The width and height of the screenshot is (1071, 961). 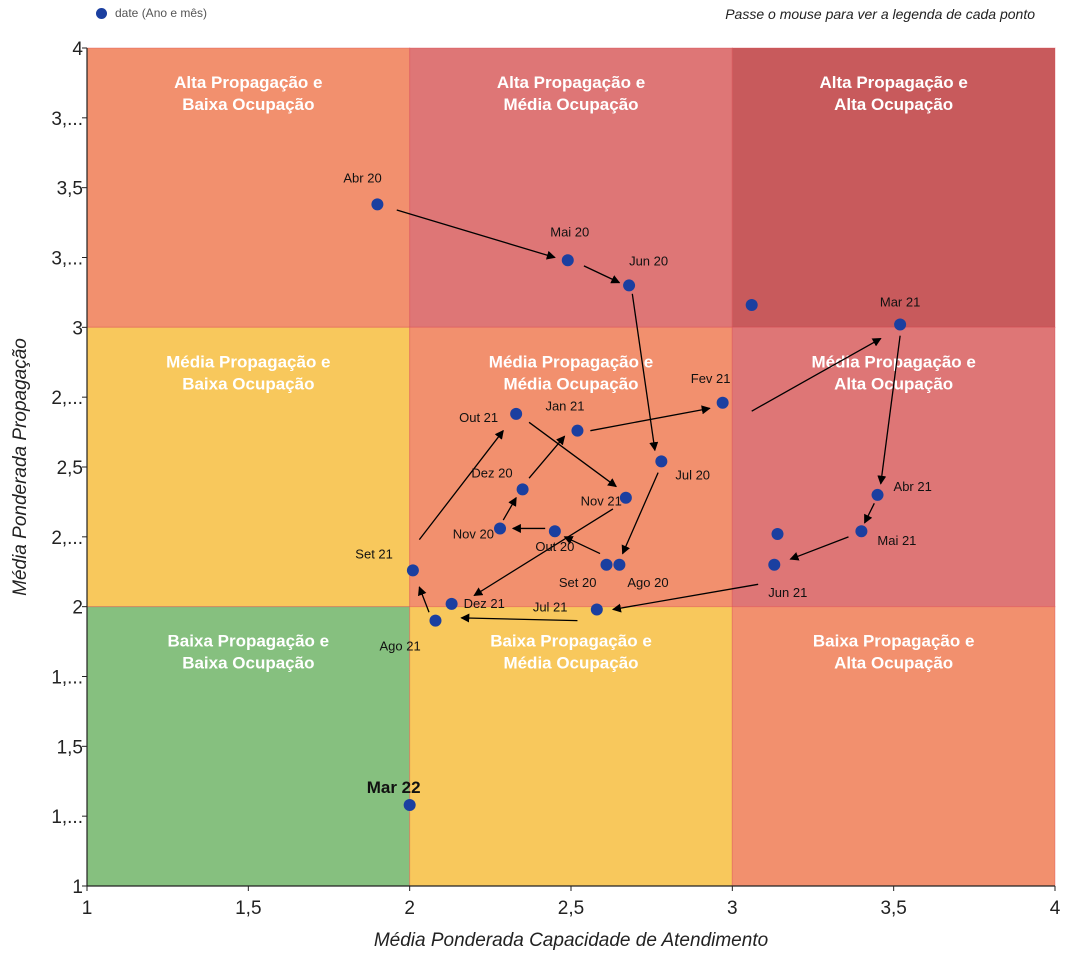 I want to click on point-label: Set 20, so click(x=578, y=582).